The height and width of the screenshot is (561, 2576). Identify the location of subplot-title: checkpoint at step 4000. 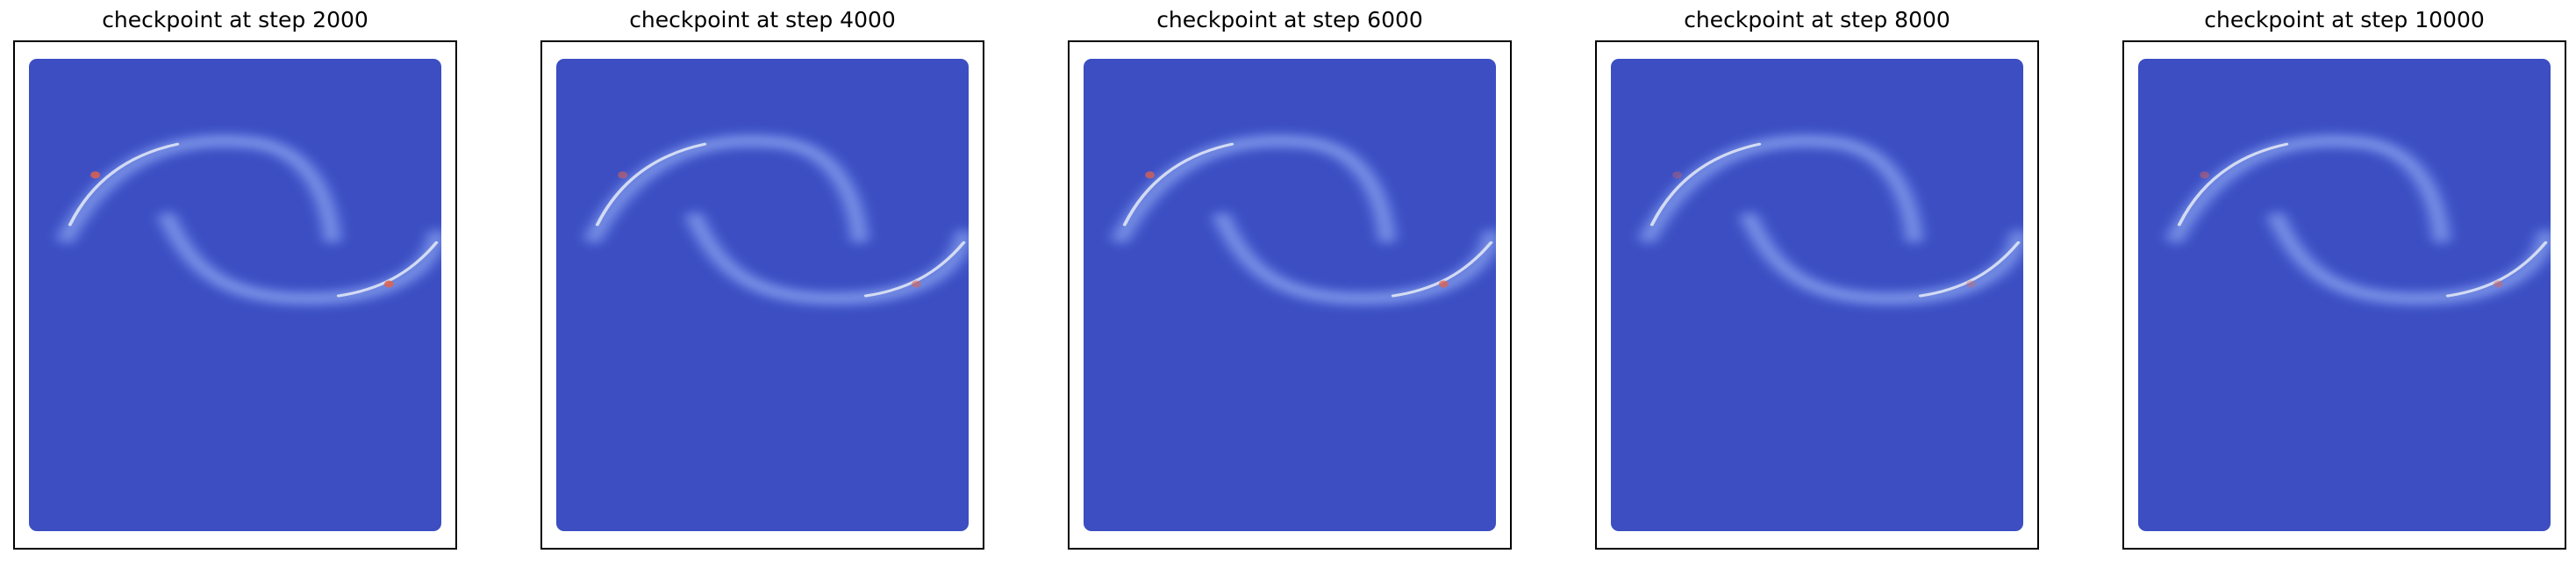
(762, 19).